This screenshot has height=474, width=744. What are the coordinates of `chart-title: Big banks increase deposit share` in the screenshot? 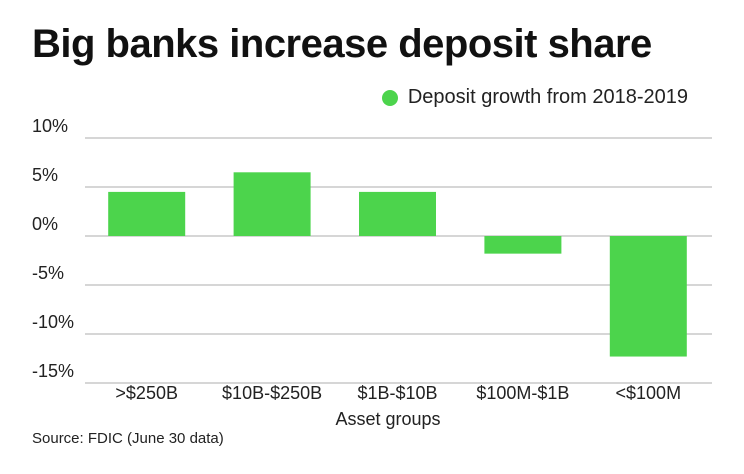 It's located at (342, 44).